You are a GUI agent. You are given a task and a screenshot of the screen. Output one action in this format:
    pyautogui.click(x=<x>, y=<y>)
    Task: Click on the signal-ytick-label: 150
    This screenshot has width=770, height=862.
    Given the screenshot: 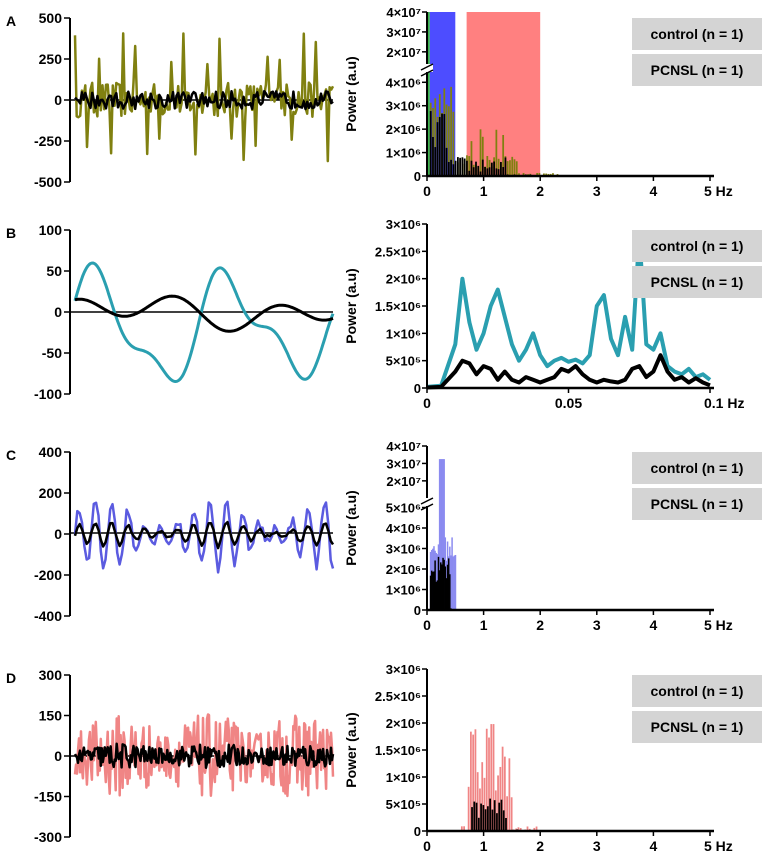 What is the action you would take?
    pyautogui.click(x=51, y=716)
    